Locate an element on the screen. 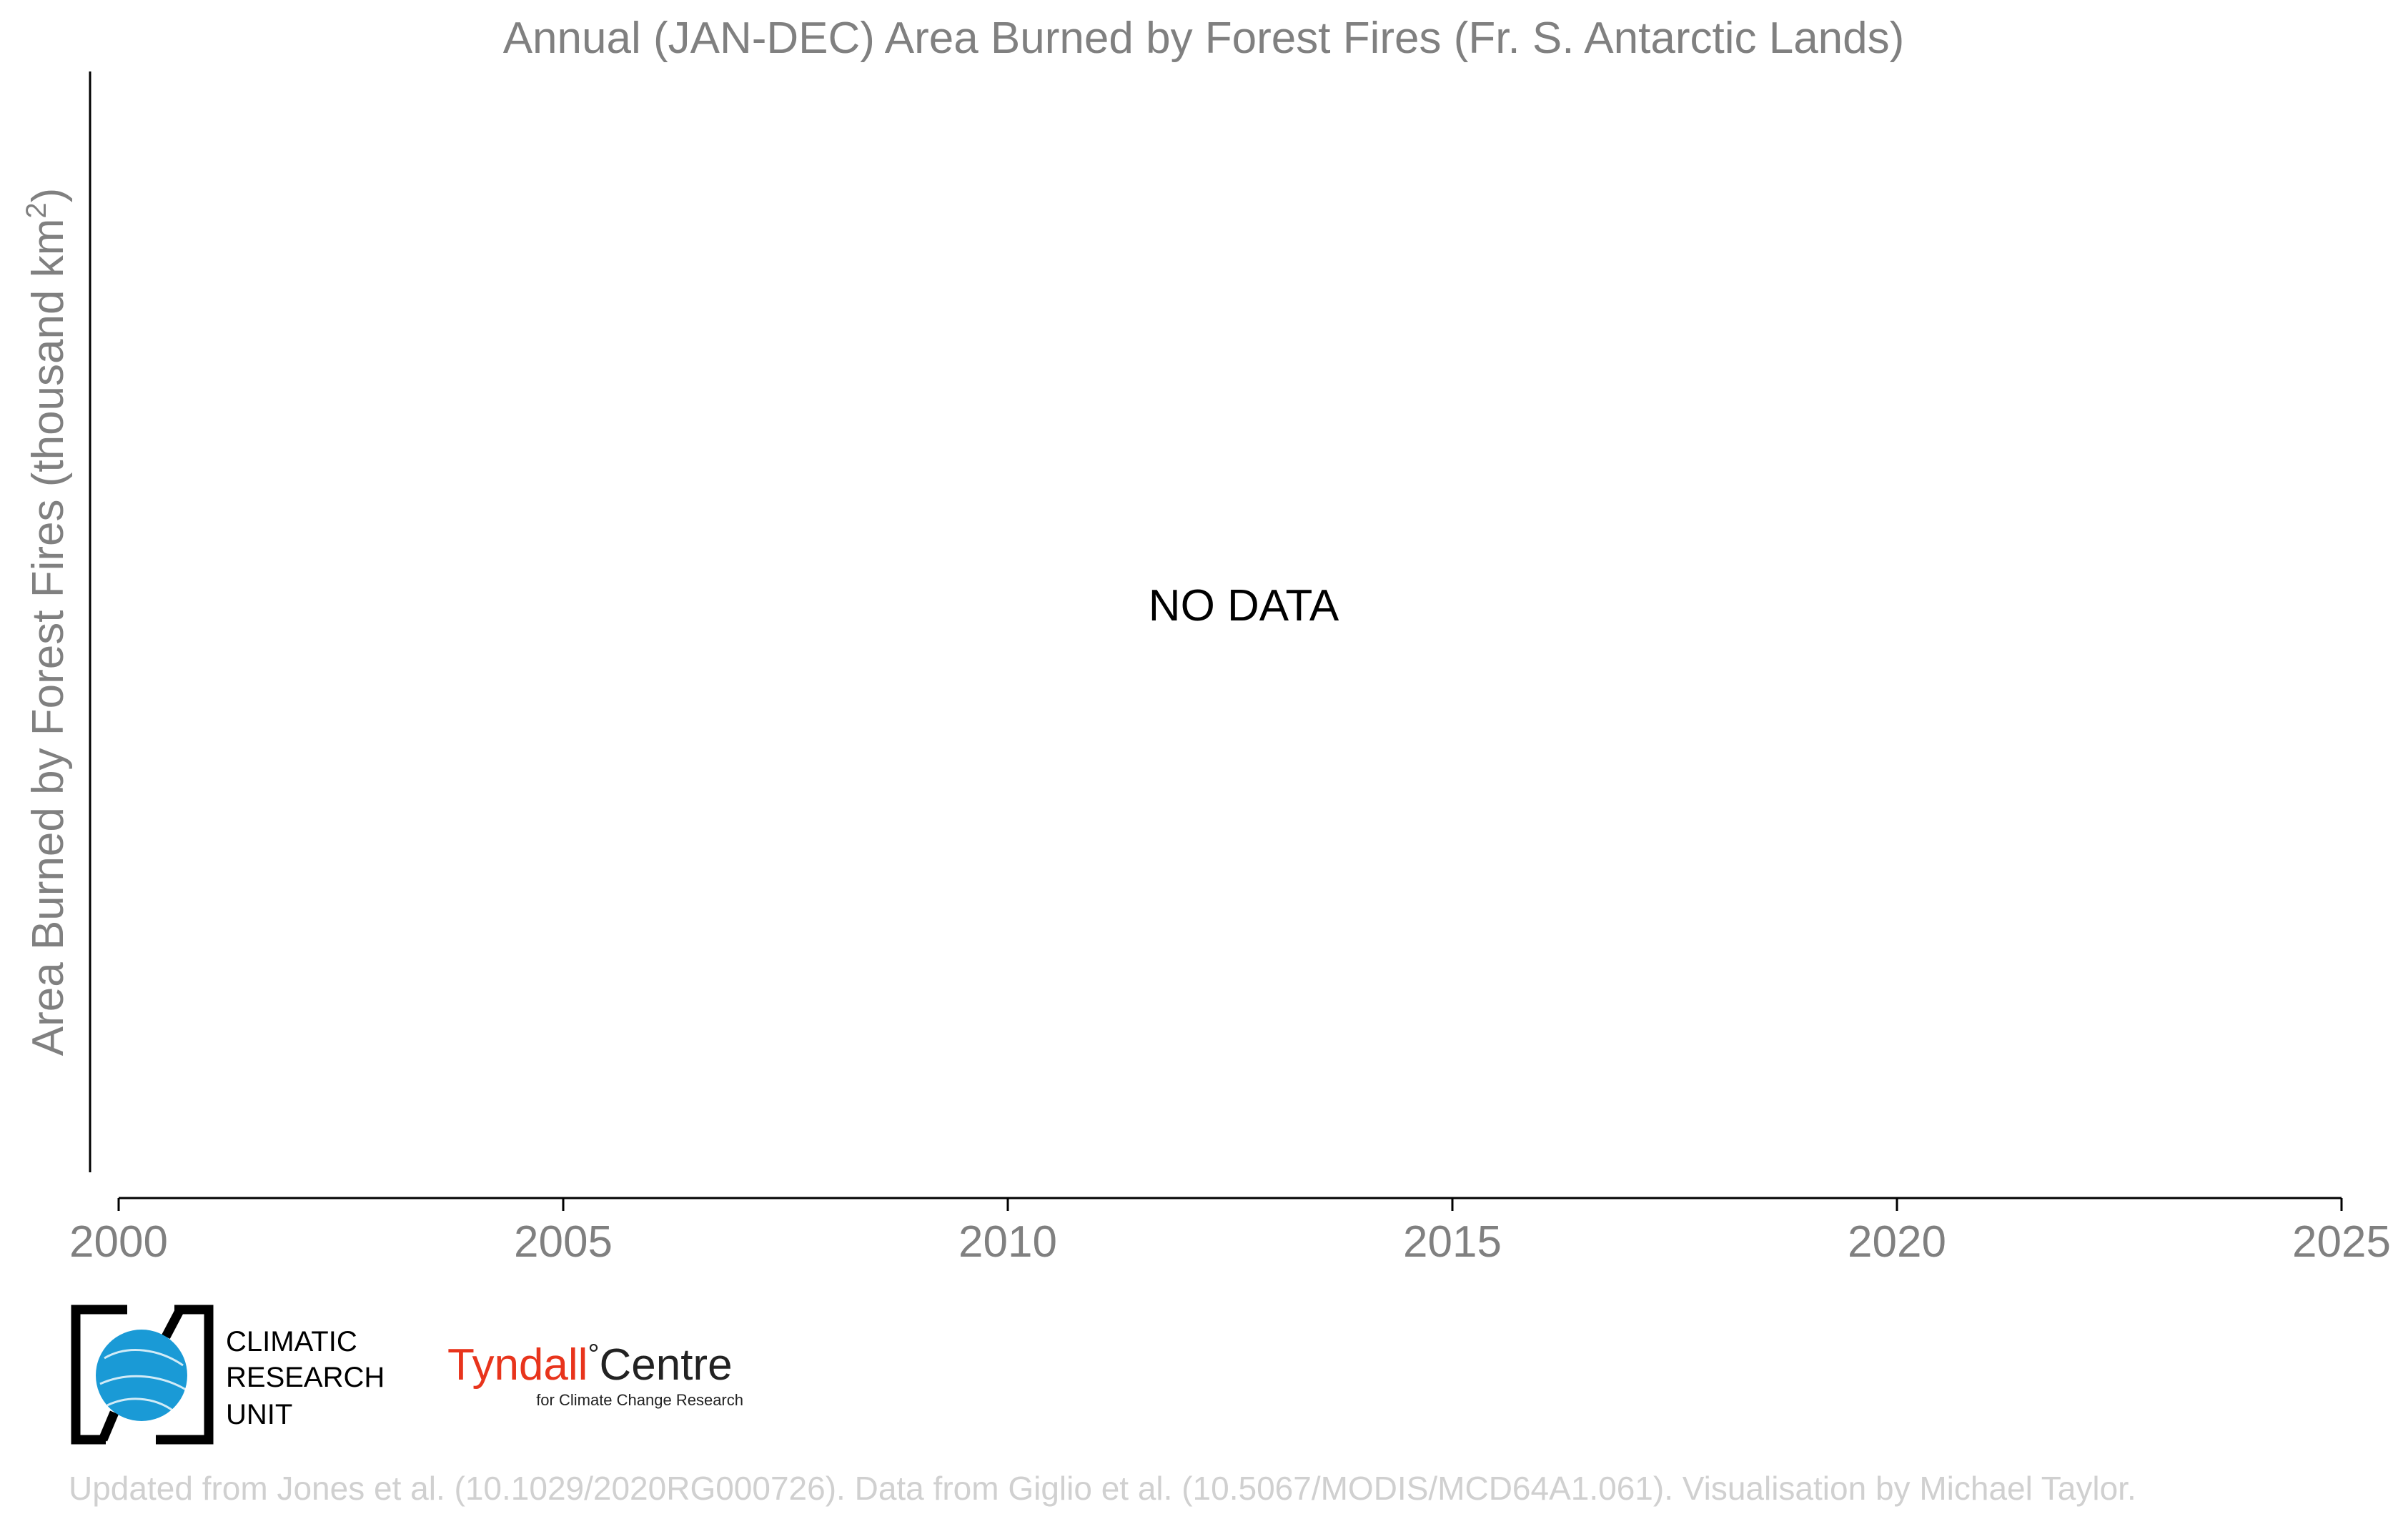 This screenshot has height=1524, width=2408. y-axis-label-main: Area Burned by Forest Fires (thousand km is located at coordinates (49, 638).